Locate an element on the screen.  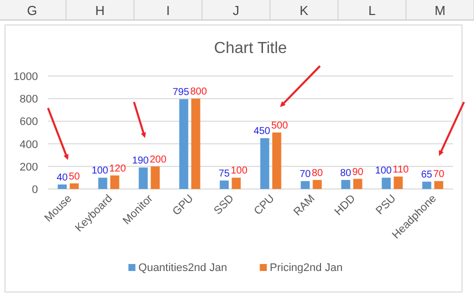
data-label: 450 is located at coordinates (262, 132).